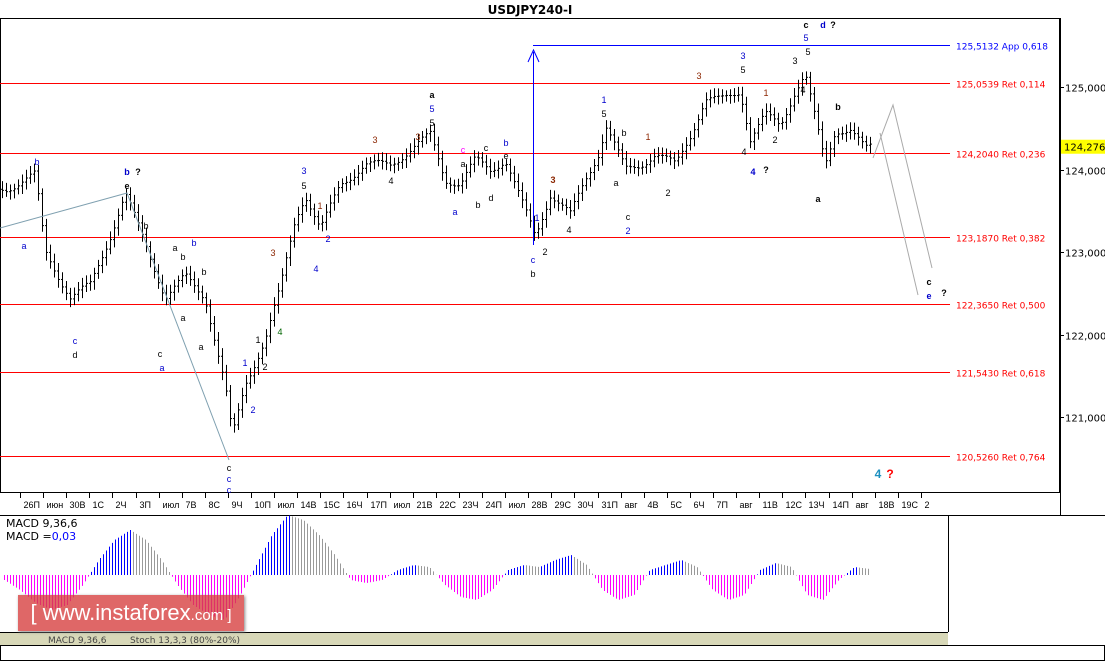 The image size is (1105, 661). I want to click on date-tick-label: 14П, so click(841, 505).